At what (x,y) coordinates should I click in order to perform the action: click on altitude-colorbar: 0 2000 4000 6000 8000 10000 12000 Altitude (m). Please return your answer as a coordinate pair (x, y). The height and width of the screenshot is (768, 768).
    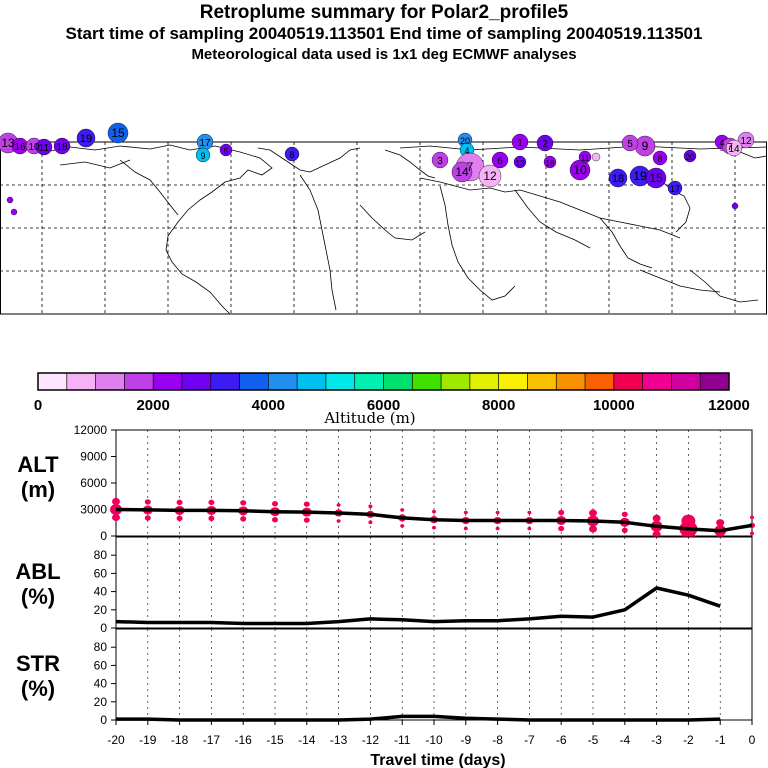
    Looking at the image, I should click on (392, 399).